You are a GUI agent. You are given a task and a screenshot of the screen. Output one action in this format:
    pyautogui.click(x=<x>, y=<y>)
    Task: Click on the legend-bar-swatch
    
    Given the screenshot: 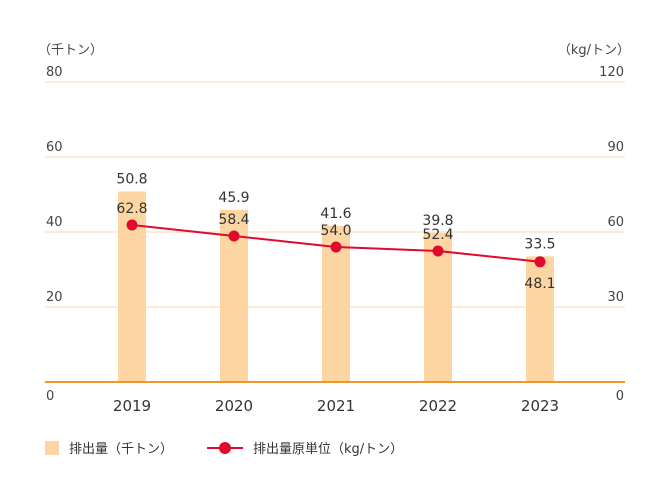 What is the action you would take?
    pyautogui.click(x=52, y=447)
    